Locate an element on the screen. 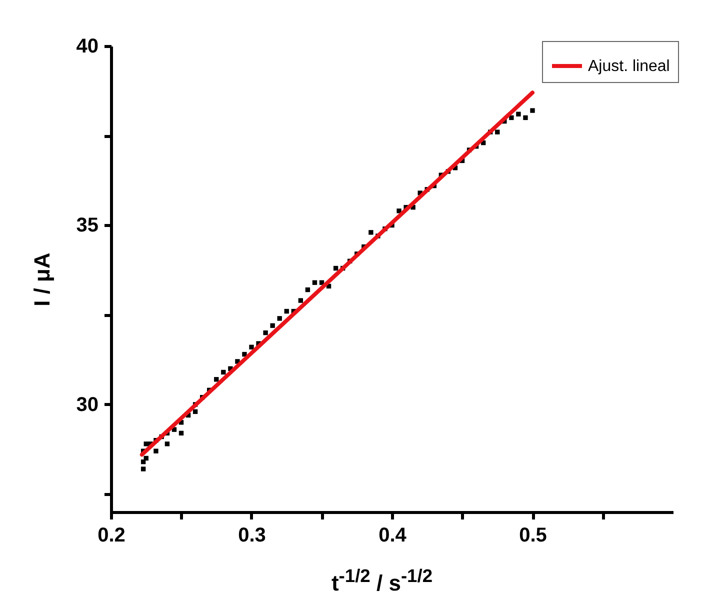 The width and height of the screenshot is (704, 610). x-tick-label: 0.2 is located at coordinates (112, 535).